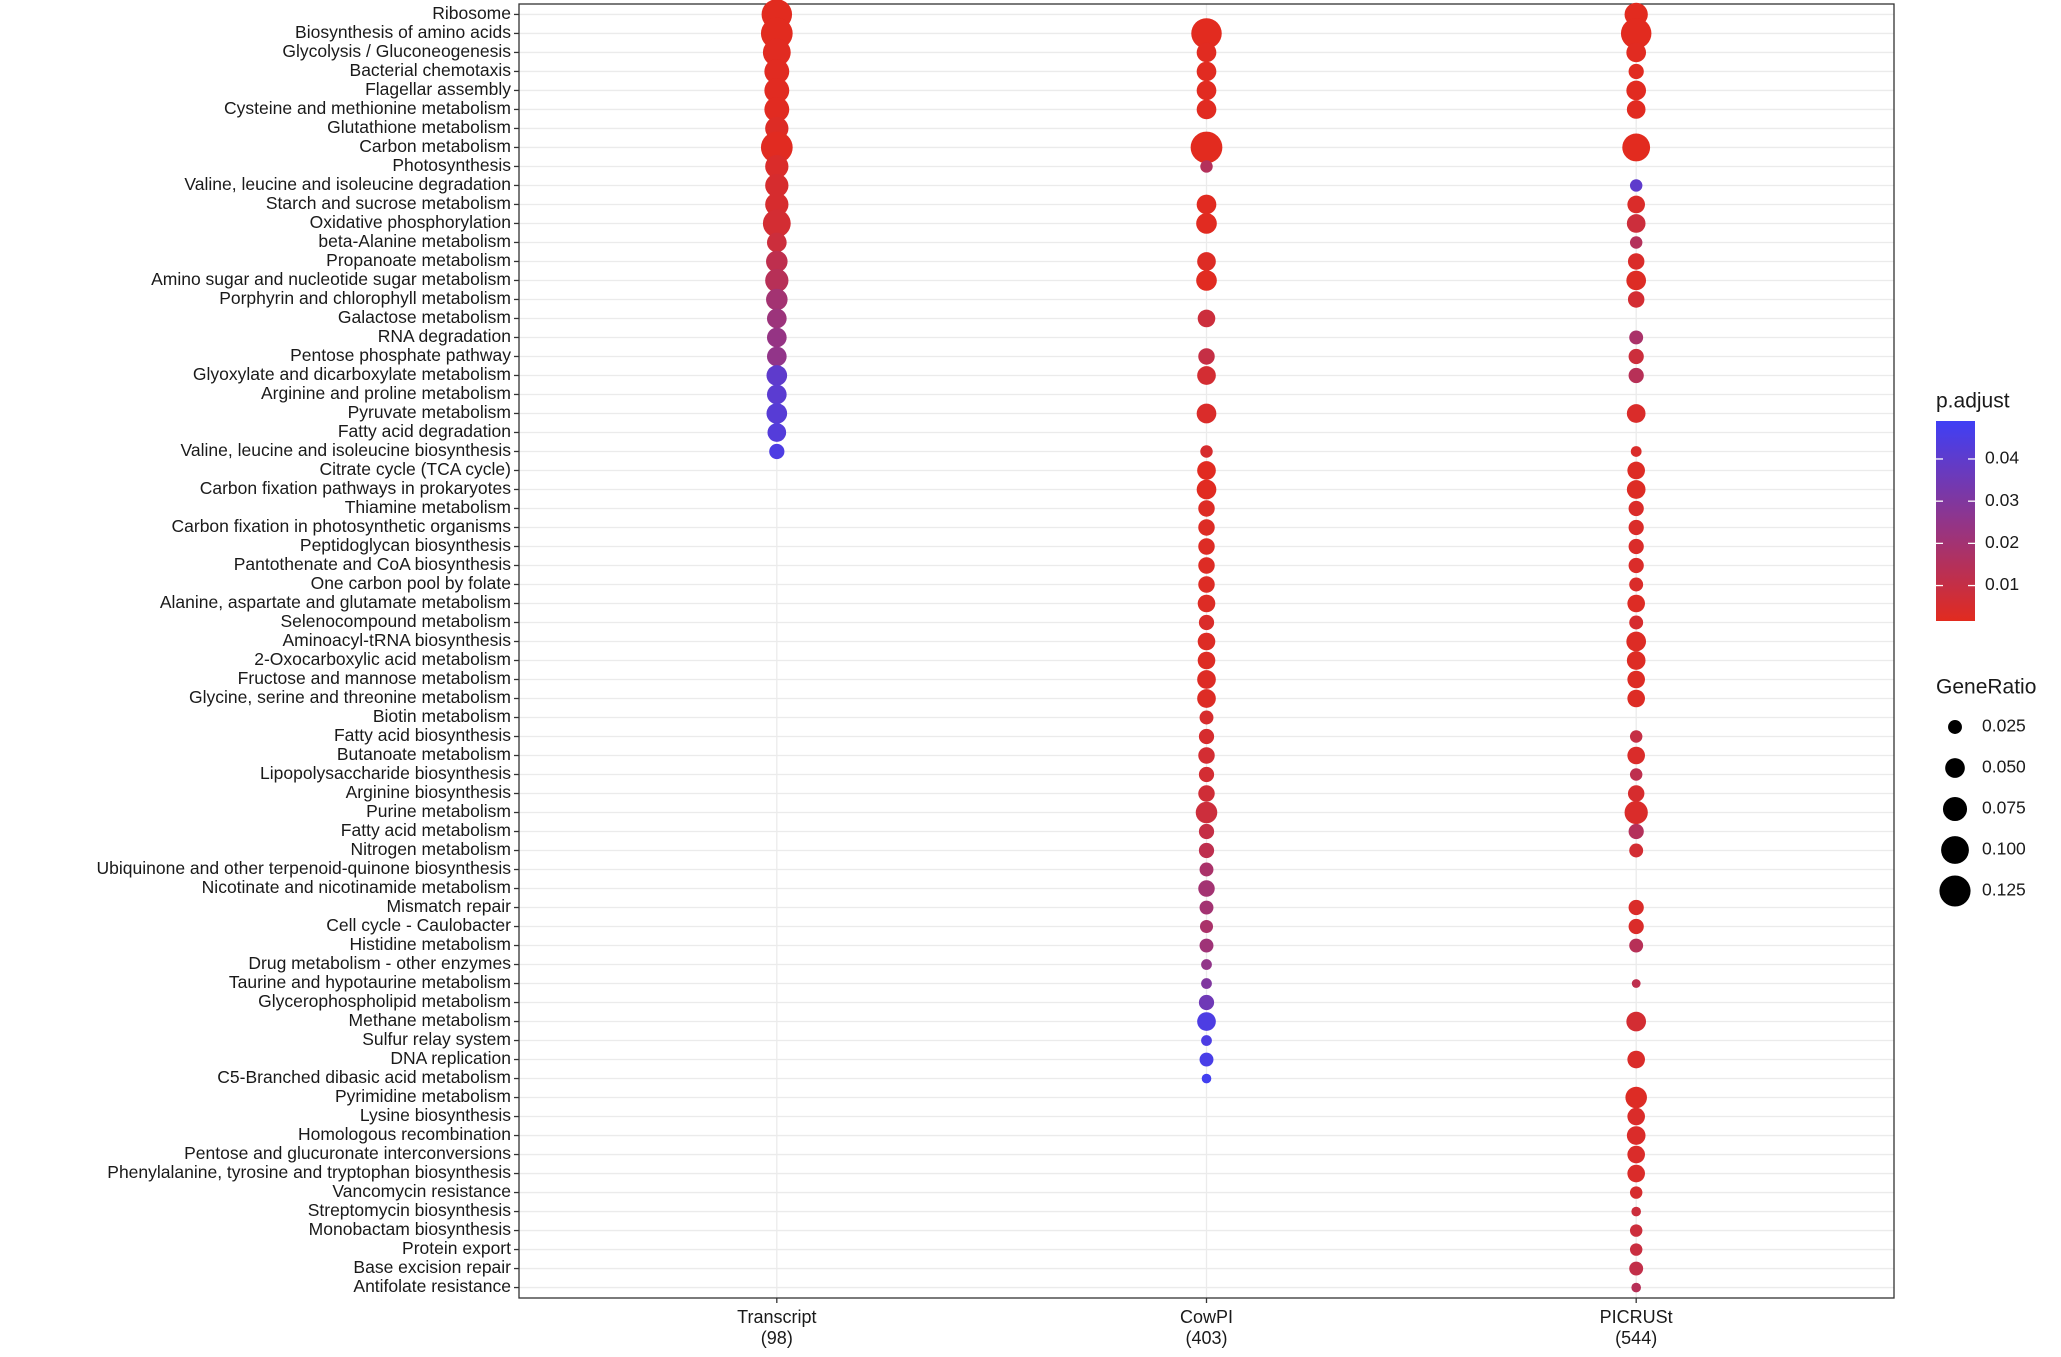  Describe the element at coordinates (471, 13) in the screenshot. I see `y-tick-label: Ribosome` at that location.